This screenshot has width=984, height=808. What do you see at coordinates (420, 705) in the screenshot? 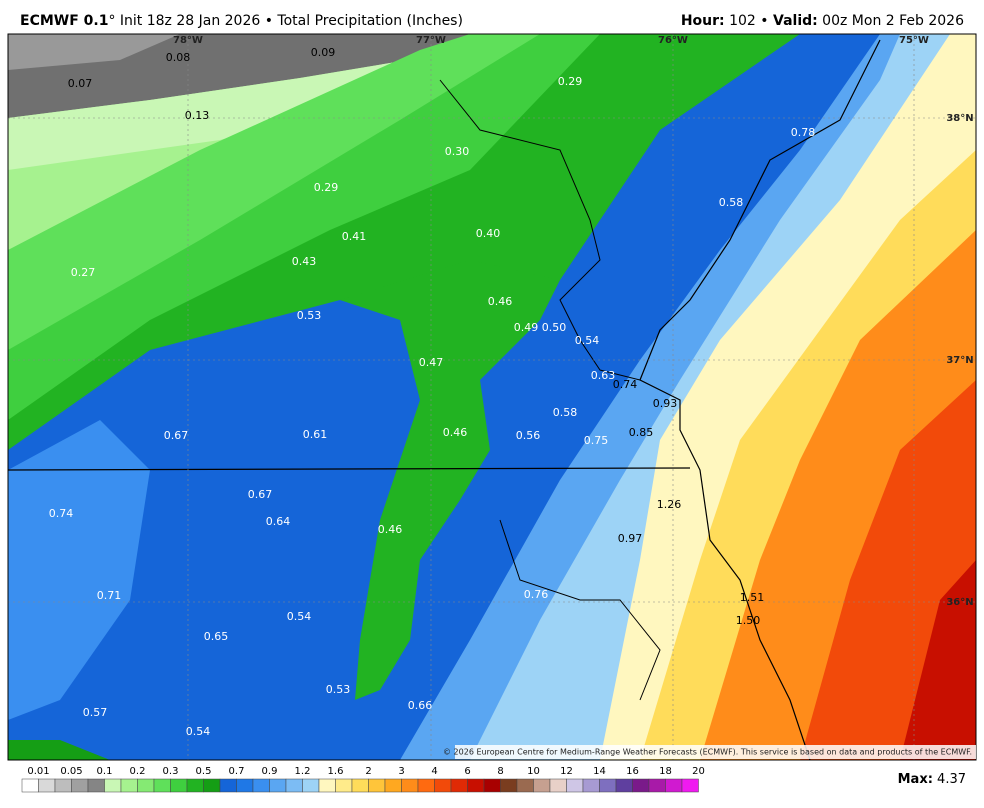
I see `precip-value: 0.66` at bounding box center [420, 705].